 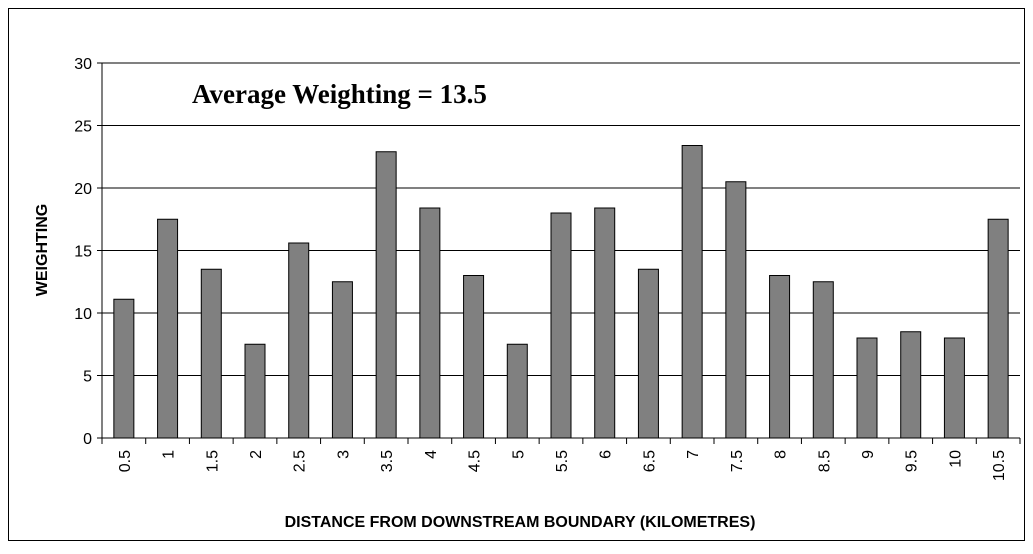 I want to click on y-tick-label: 30, so click(x=83, y=64).